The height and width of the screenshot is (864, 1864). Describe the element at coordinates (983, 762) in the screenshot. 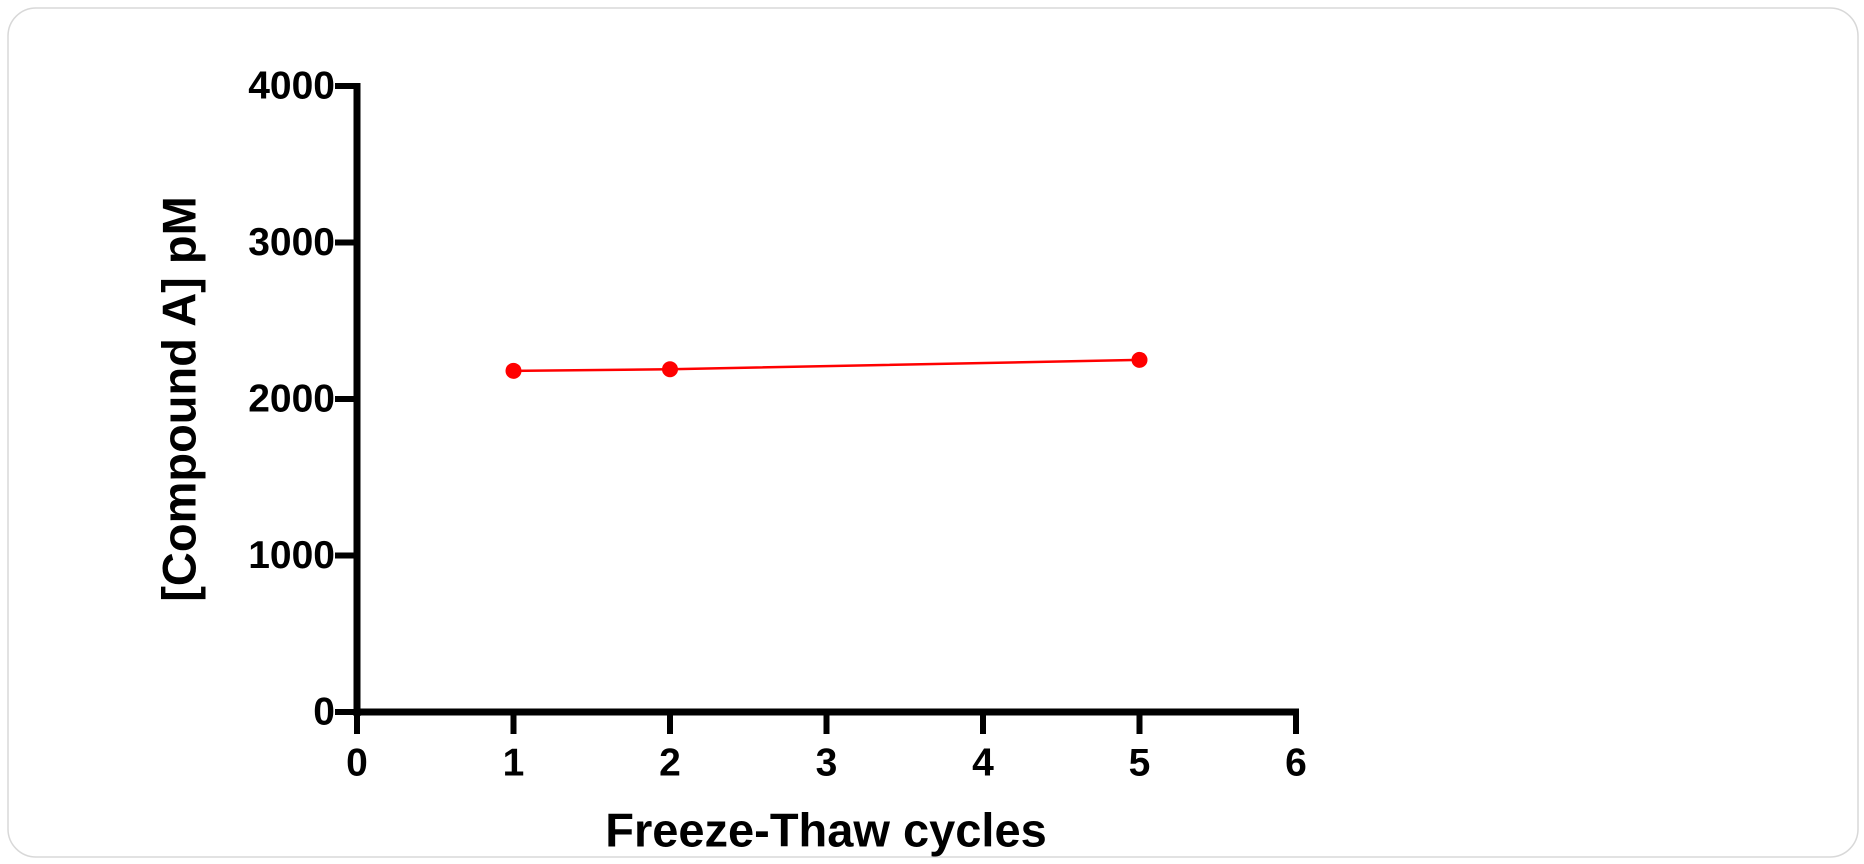

I see `x-tick-label: 4` at that location.